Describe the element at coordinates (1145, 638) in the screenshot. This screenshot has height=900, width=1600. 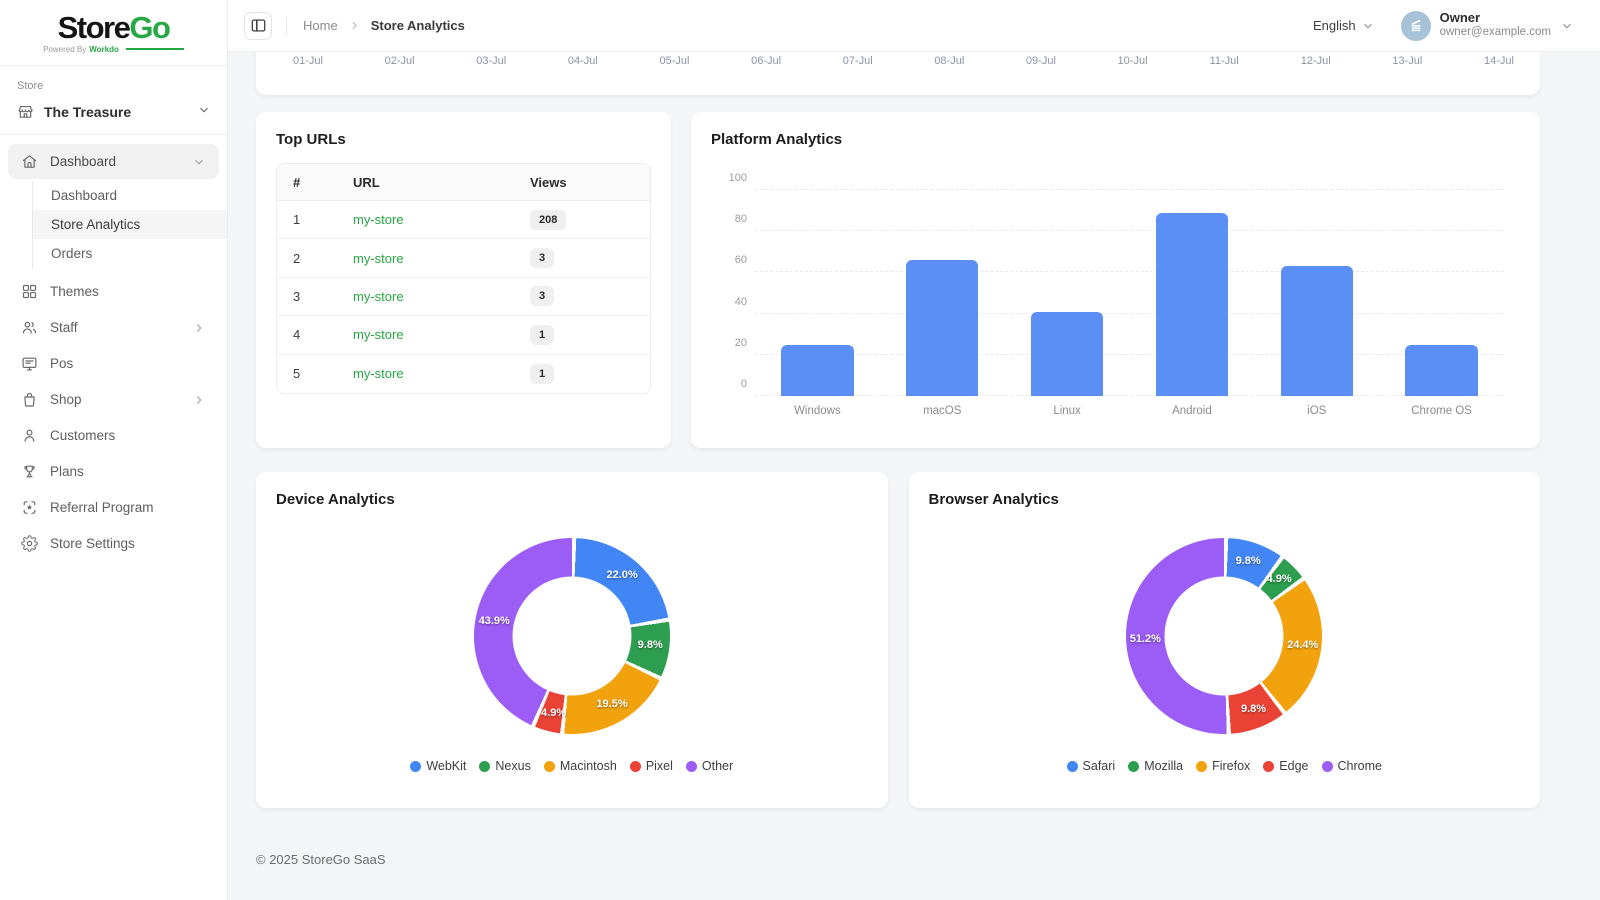
I see `donut-label-chrome: 51.2%` at that location.